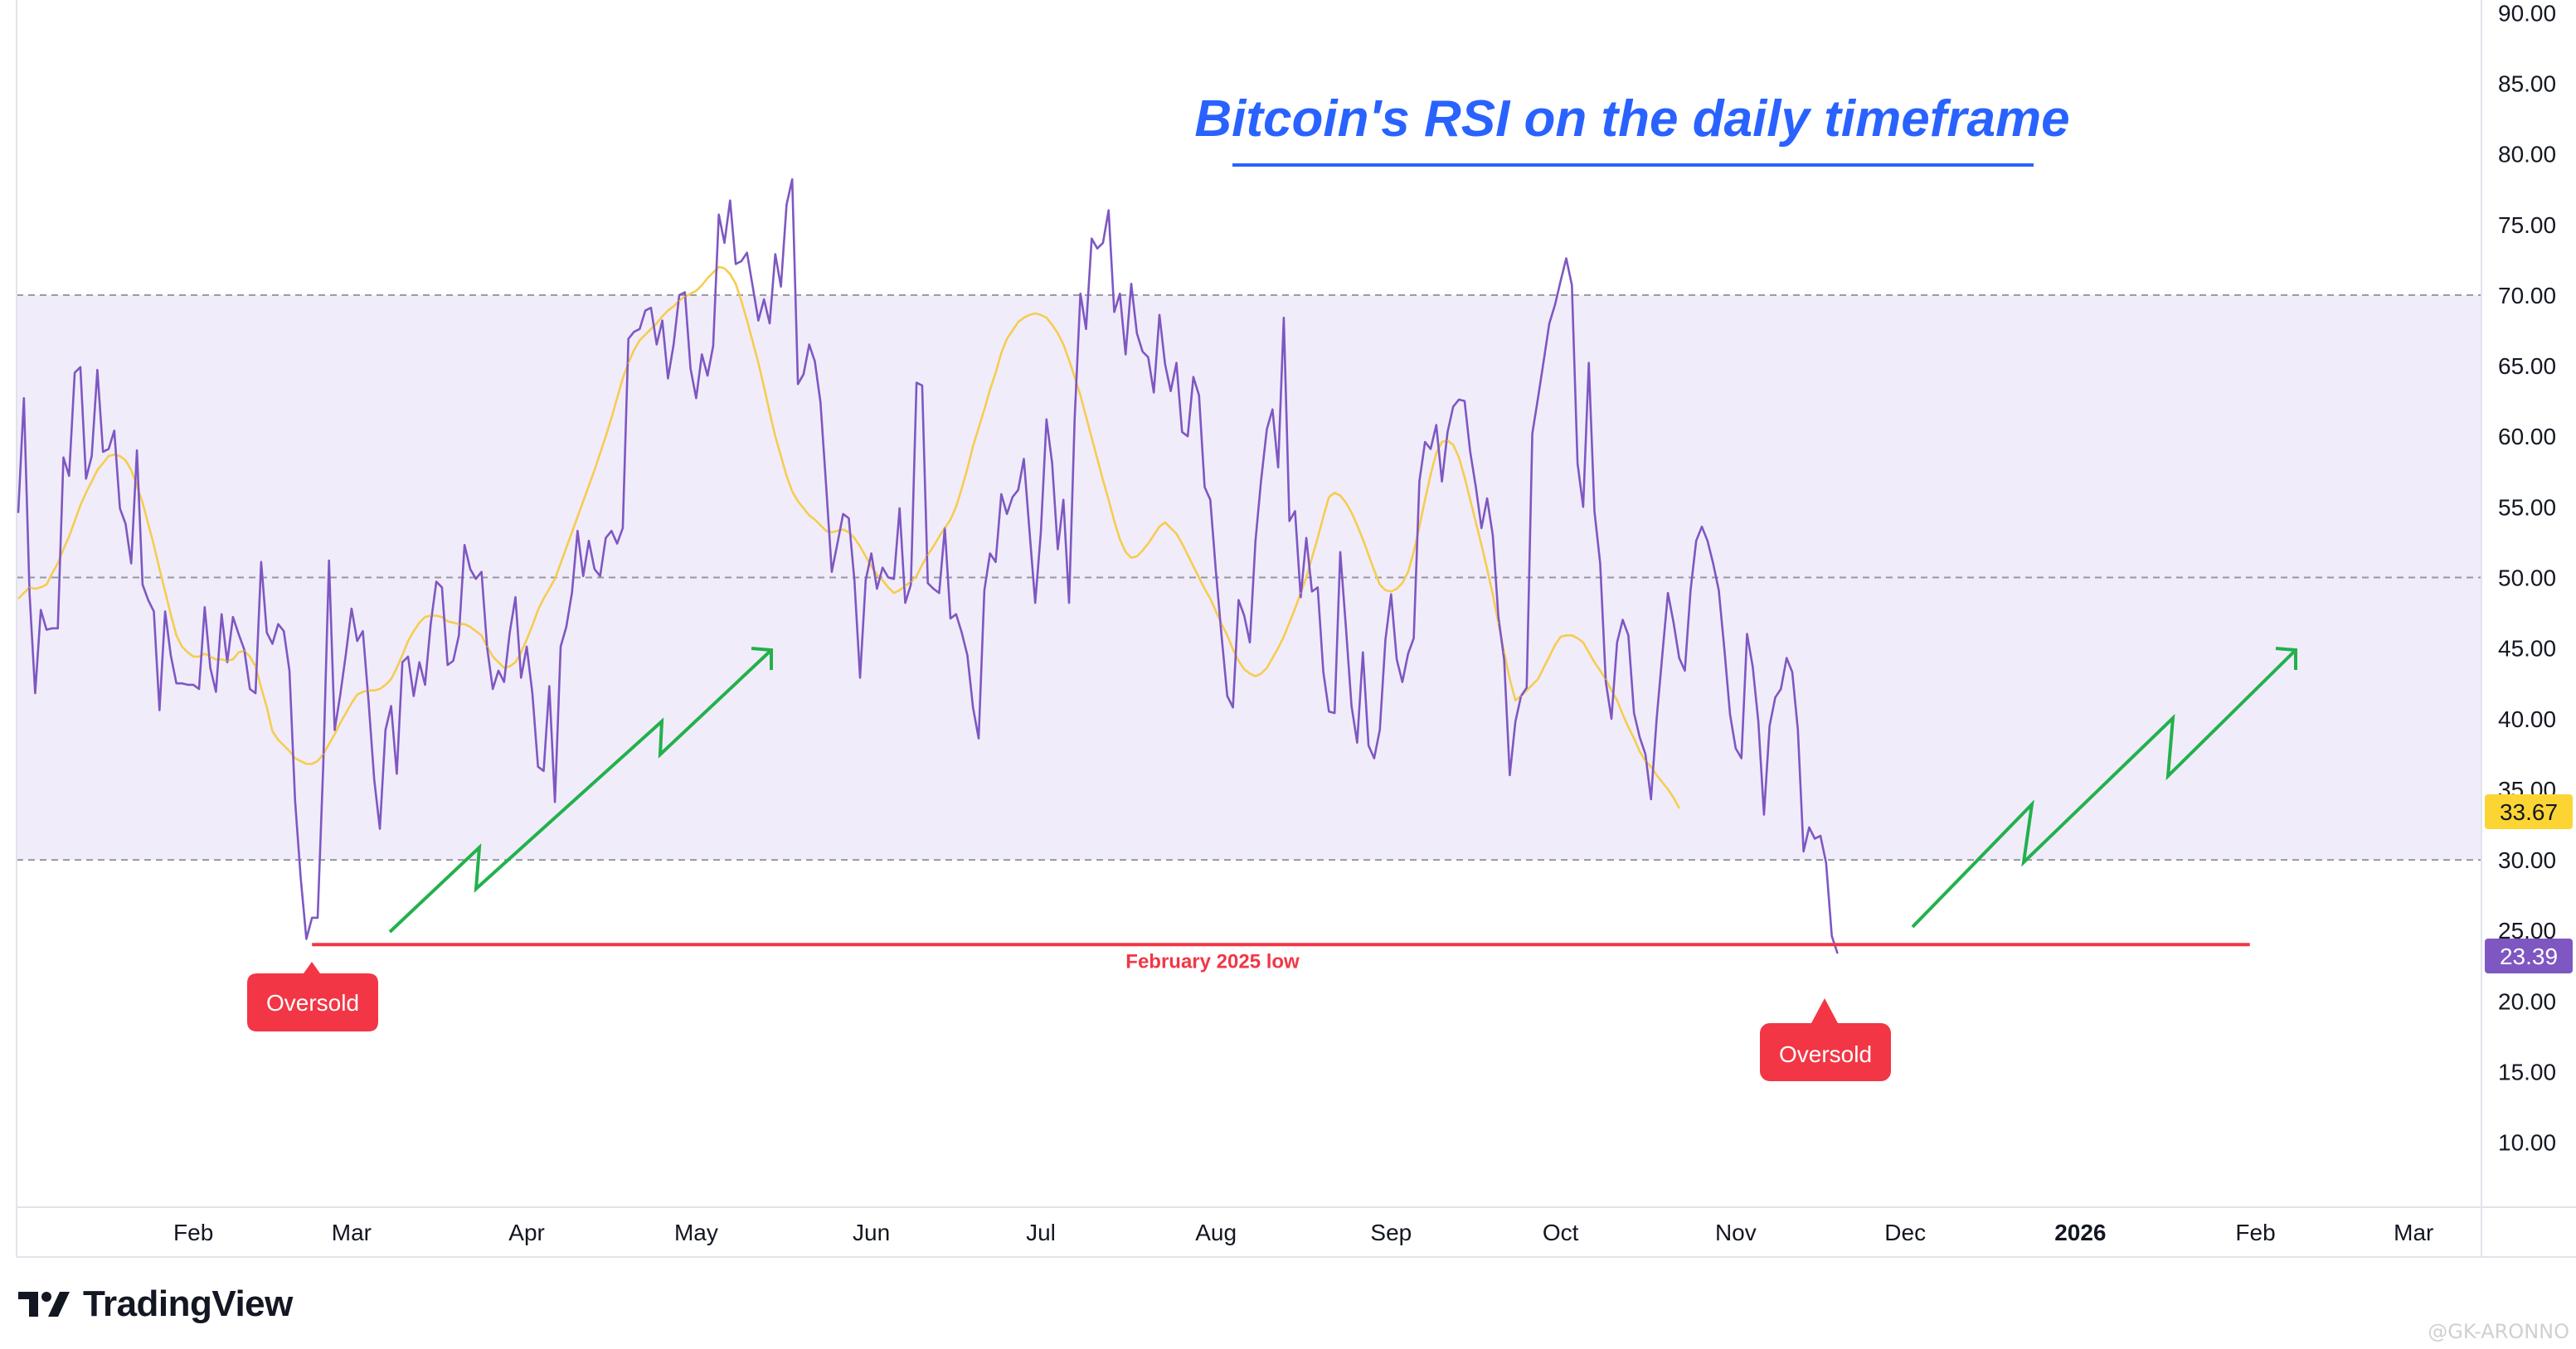 The height and width of the screenshot is (1349, 2576). What do you see at coordinates (1905, 1232) in the screenshot?
I see `x-tick-label: Dec` at bounding box center [1905, 1232].